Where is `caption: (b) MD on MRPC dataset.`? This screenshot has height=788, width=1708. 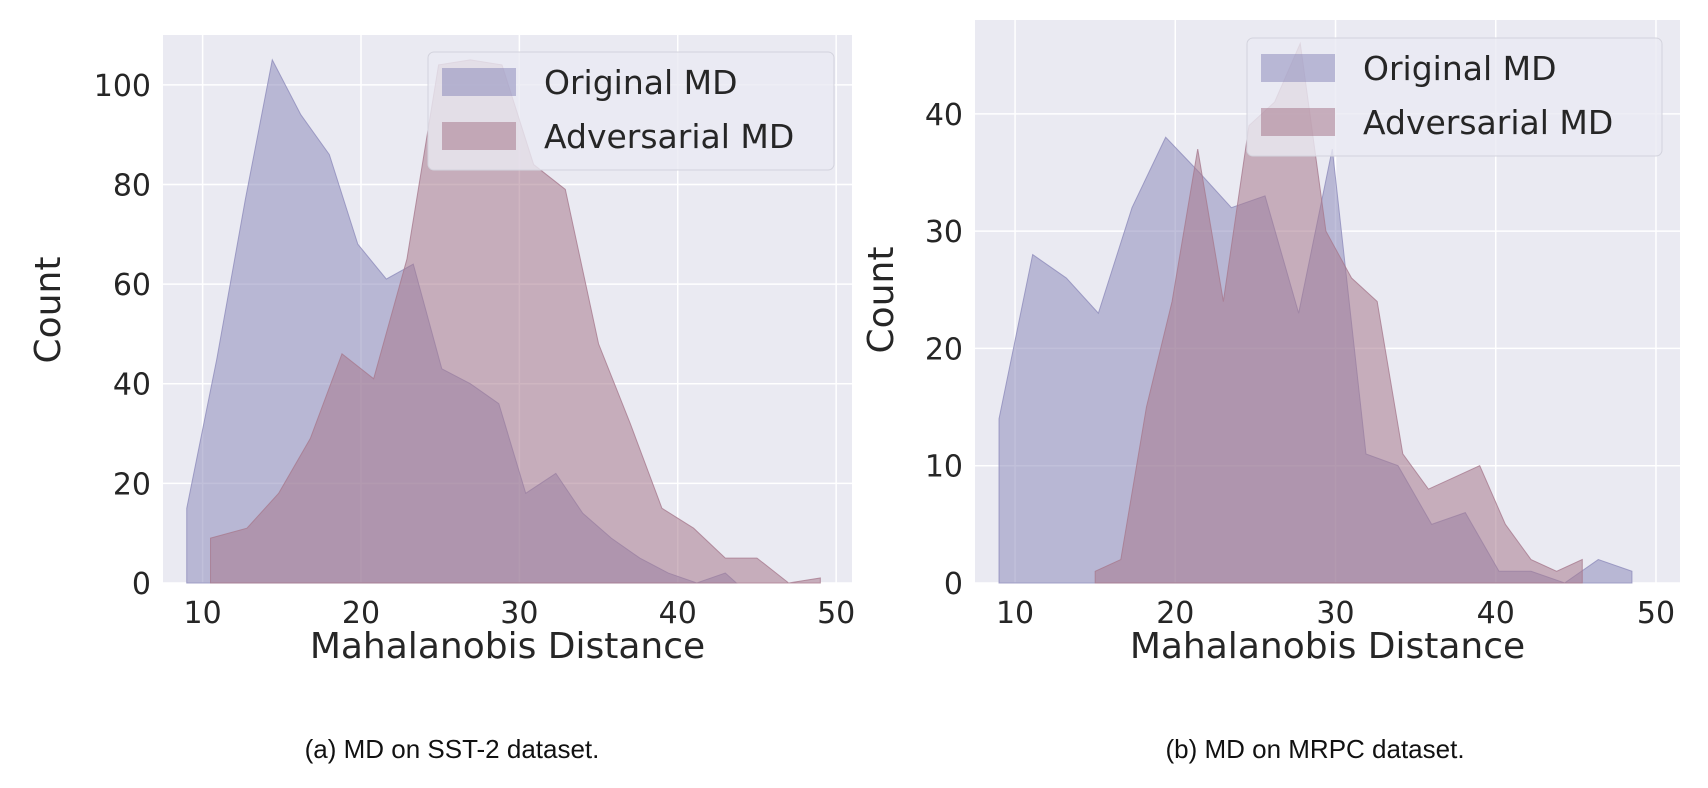 caption: (b) MD on MRPC dataset. is located at coordinates (1314, 749).